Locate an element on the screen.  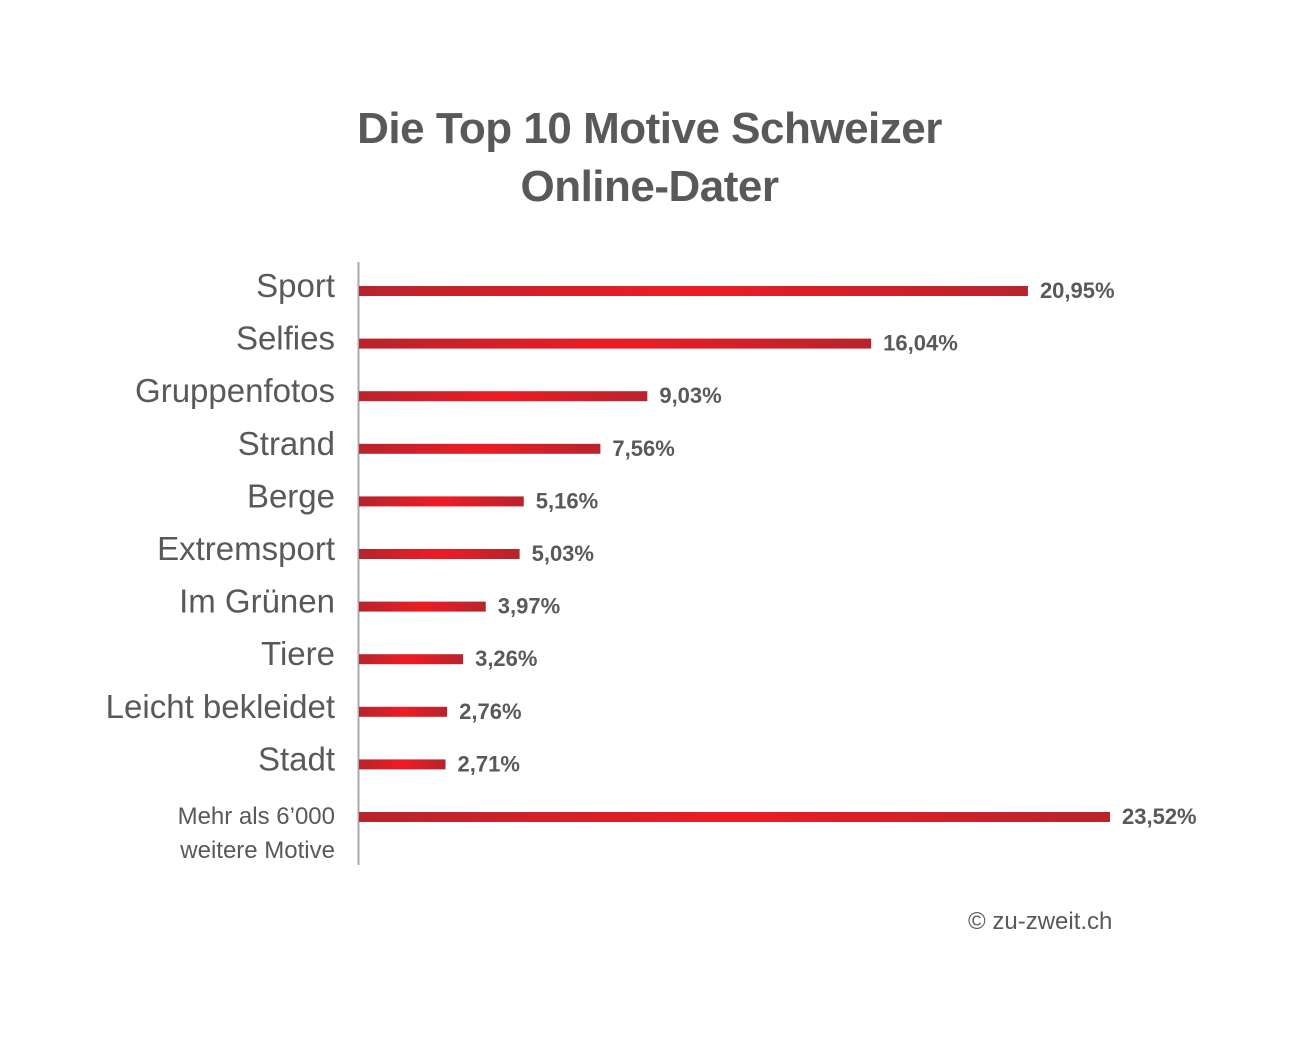
category-label-7: Tiere is located at coordinates (298, 653).